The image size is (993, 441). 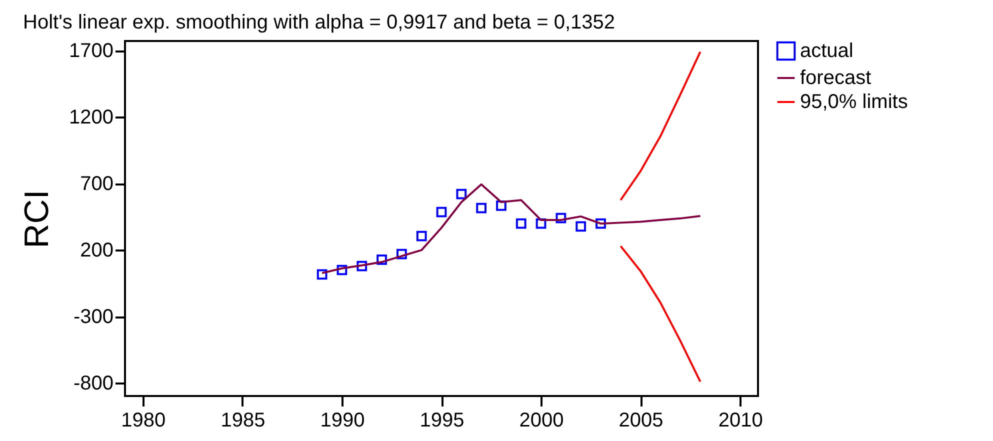 I want to click on x-tick-label: 1990, so click(x=342, y=421).